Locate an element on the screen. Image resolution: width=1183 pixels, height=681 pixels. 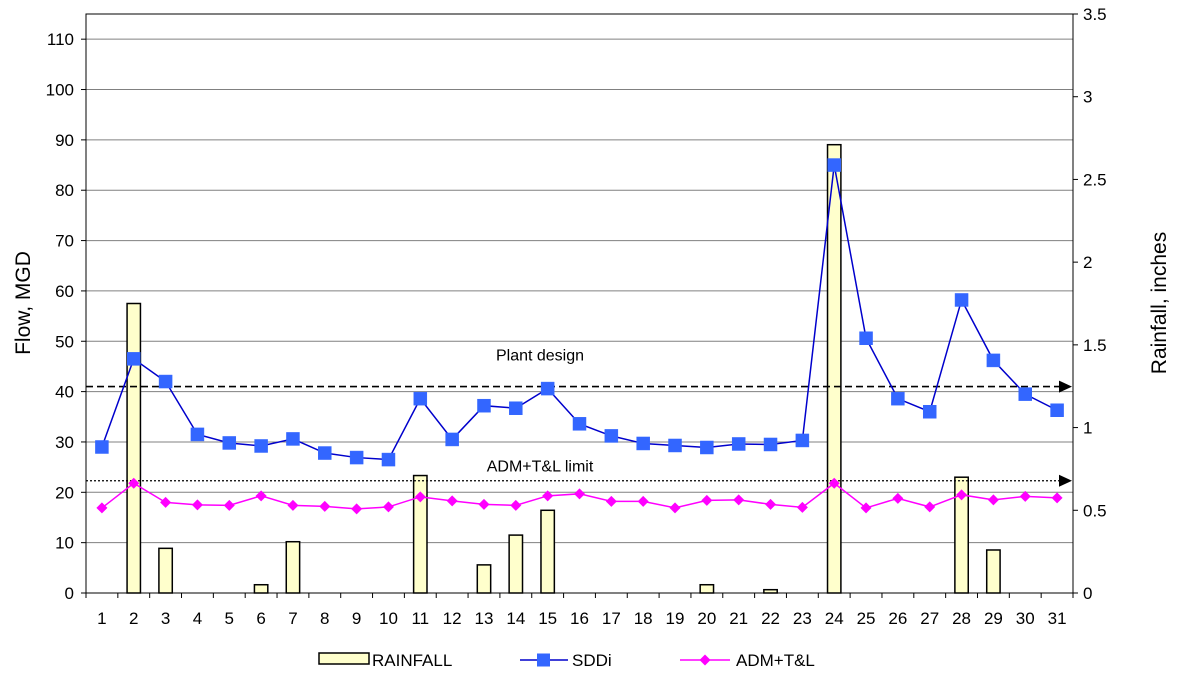
y-tick-label: 20 is located at coordinates (64, 492).